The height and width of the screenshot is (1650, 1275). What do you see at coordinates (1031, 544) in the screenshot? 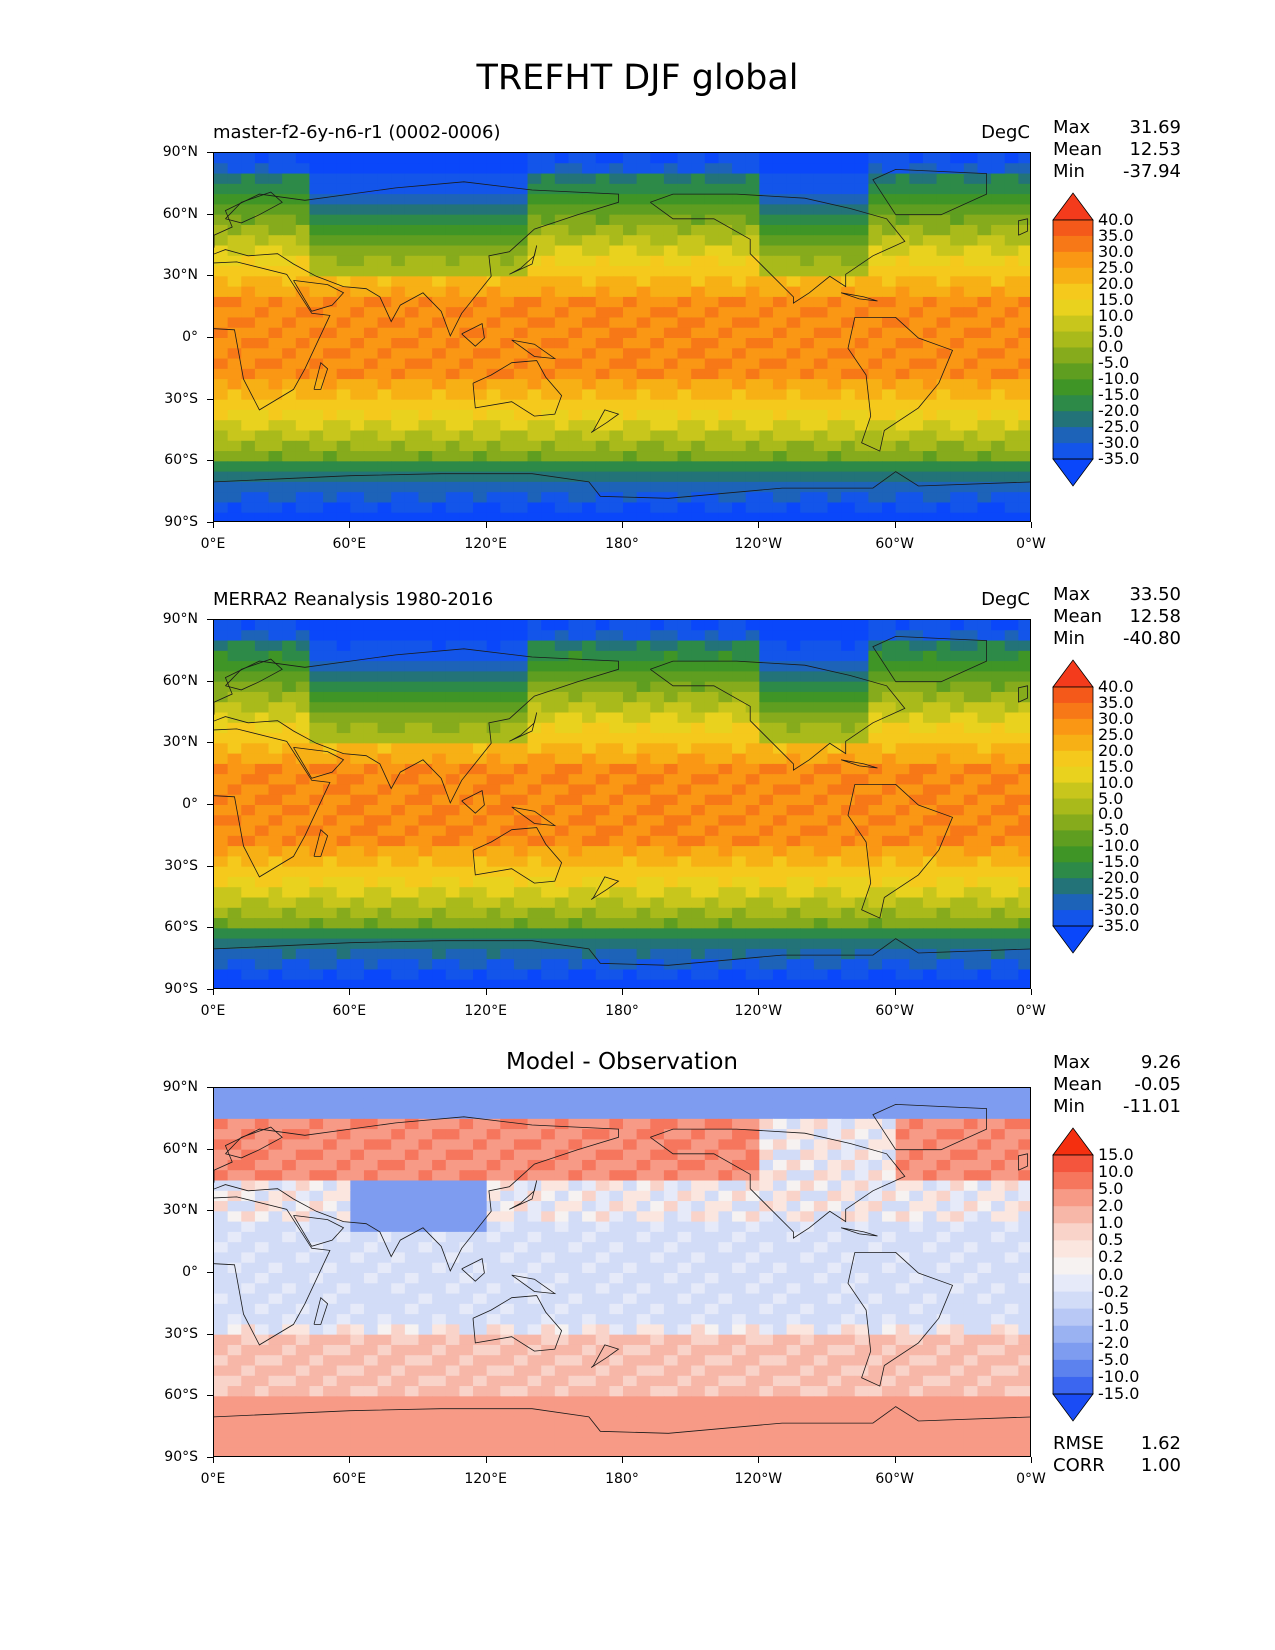
I see `lon-tick-label: 0°W` at bounding box center [1031, 544].